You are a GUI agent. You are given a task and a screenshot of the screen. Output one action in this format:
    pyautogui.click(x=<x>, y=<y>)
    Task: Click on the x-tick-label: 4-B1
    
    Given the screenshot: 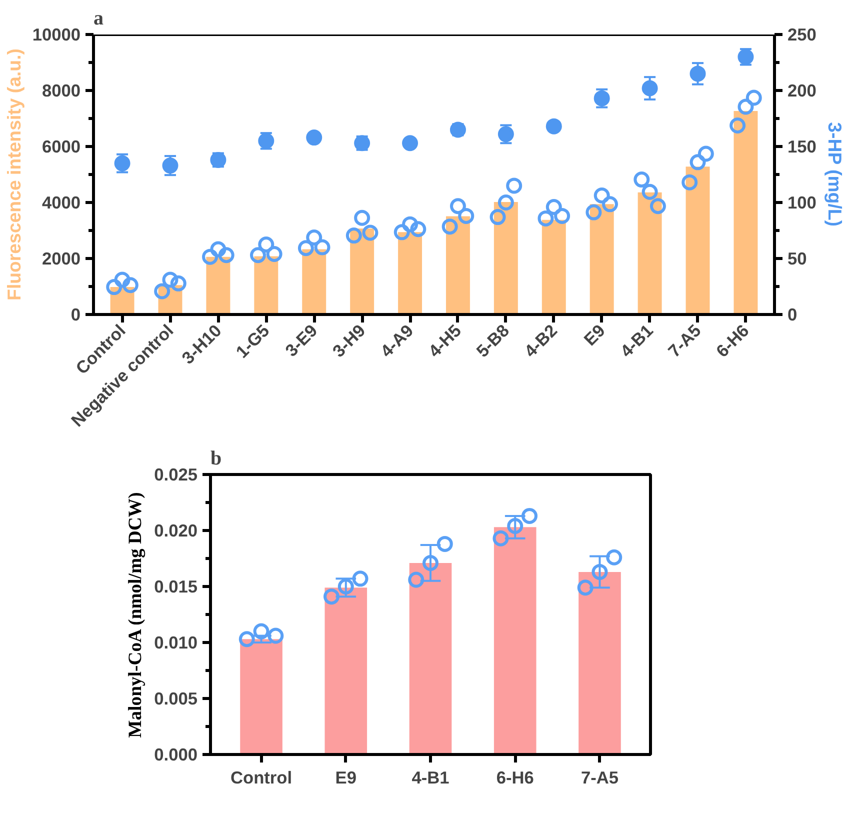 What is the action you would take?
    pyautogui.click(x=431, y=778)
    